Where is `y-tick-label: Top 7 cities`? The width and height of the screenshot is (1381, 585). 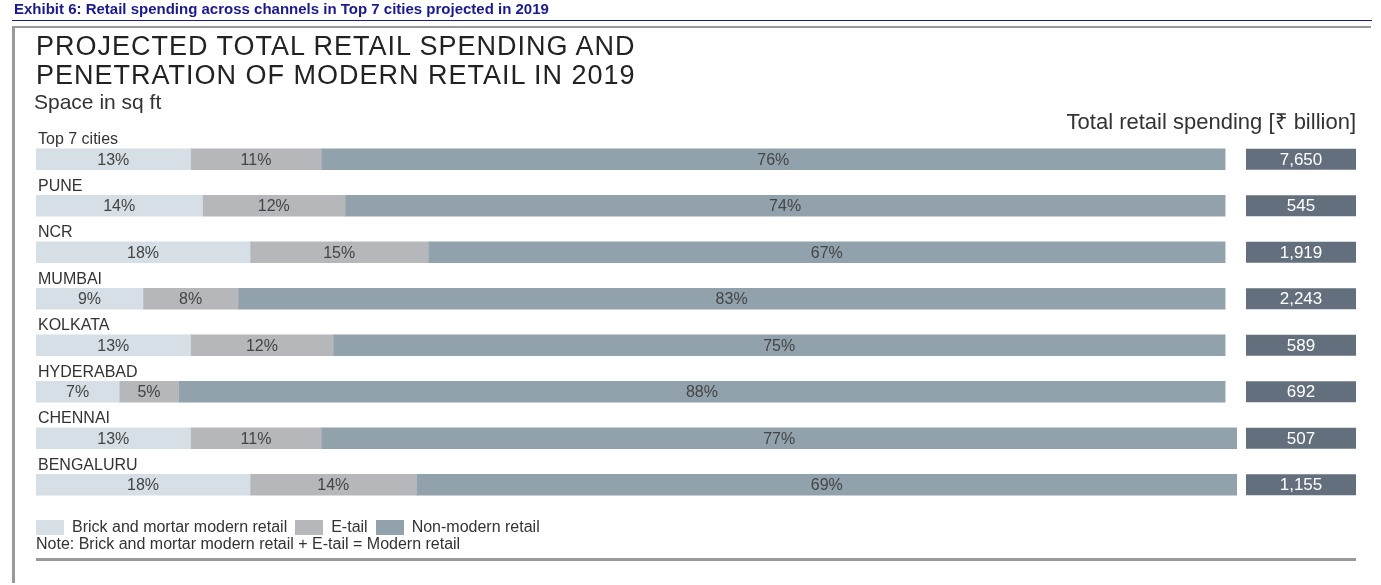
y-tick-label: Top 7 cities is located at coordinates (78, 139).